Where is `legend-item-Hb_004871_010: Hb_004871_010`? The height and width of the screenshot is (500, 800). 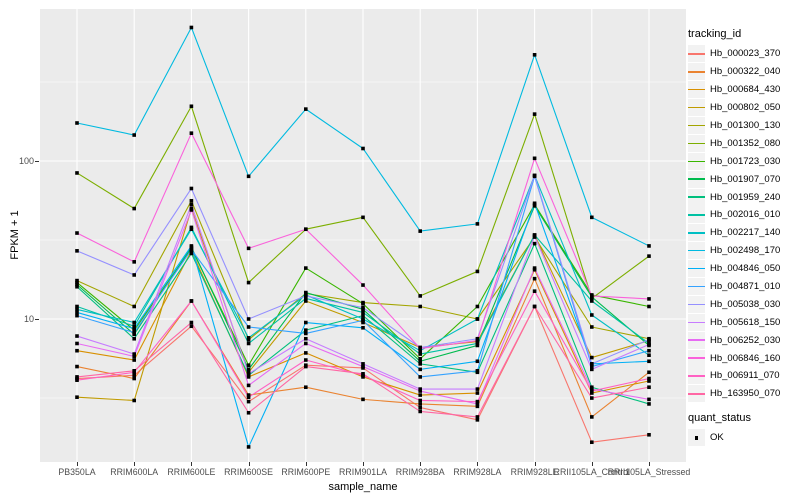
legend-item-Hb_004871_010: Hb_004871_010 is located at coordinates (743, 287).